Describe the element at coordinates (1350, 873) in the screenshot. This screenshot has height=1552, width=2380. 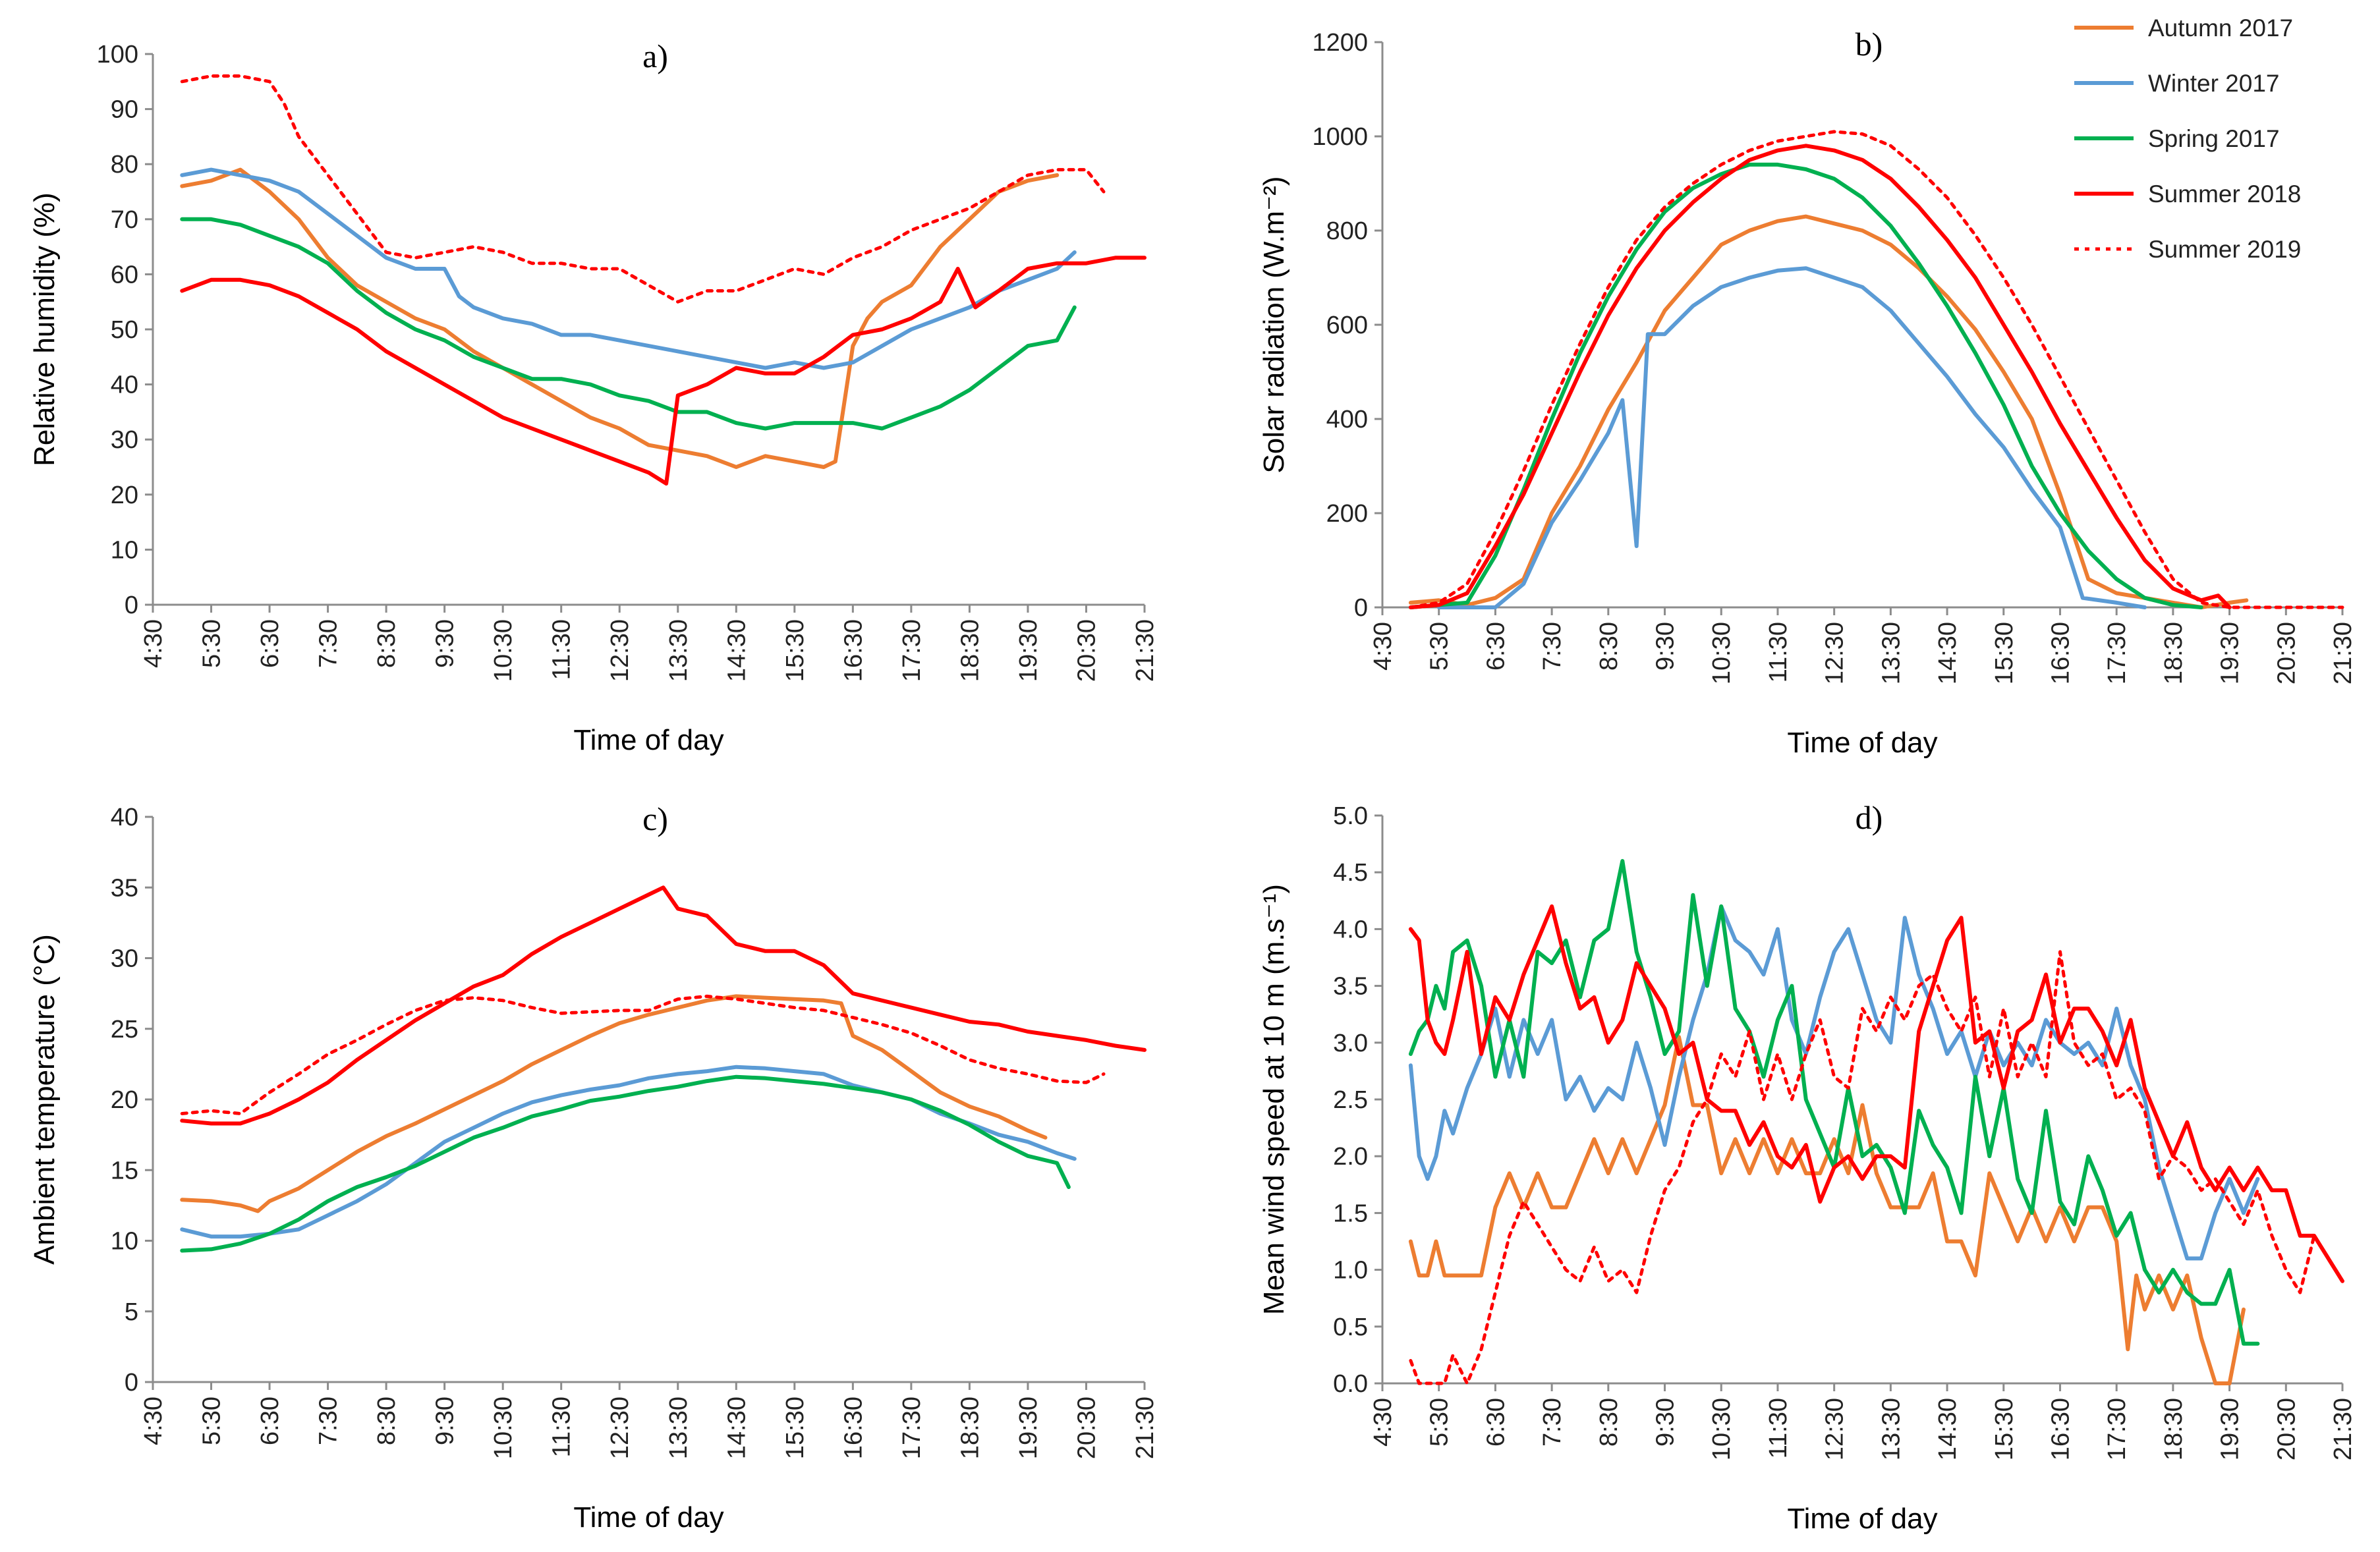
I see `y-tick-label: 4.5` at that location.